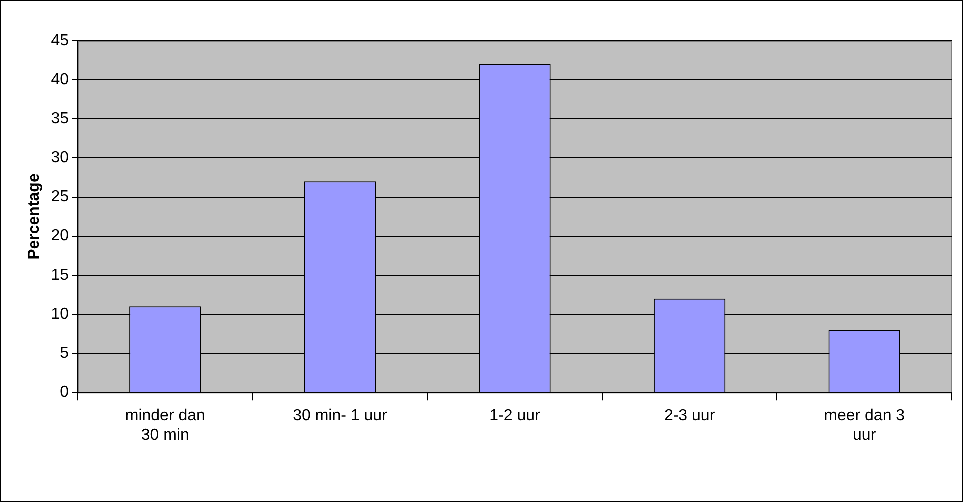  I want to click on x-tick-label: minder dan 30 min, so click(165, 426).